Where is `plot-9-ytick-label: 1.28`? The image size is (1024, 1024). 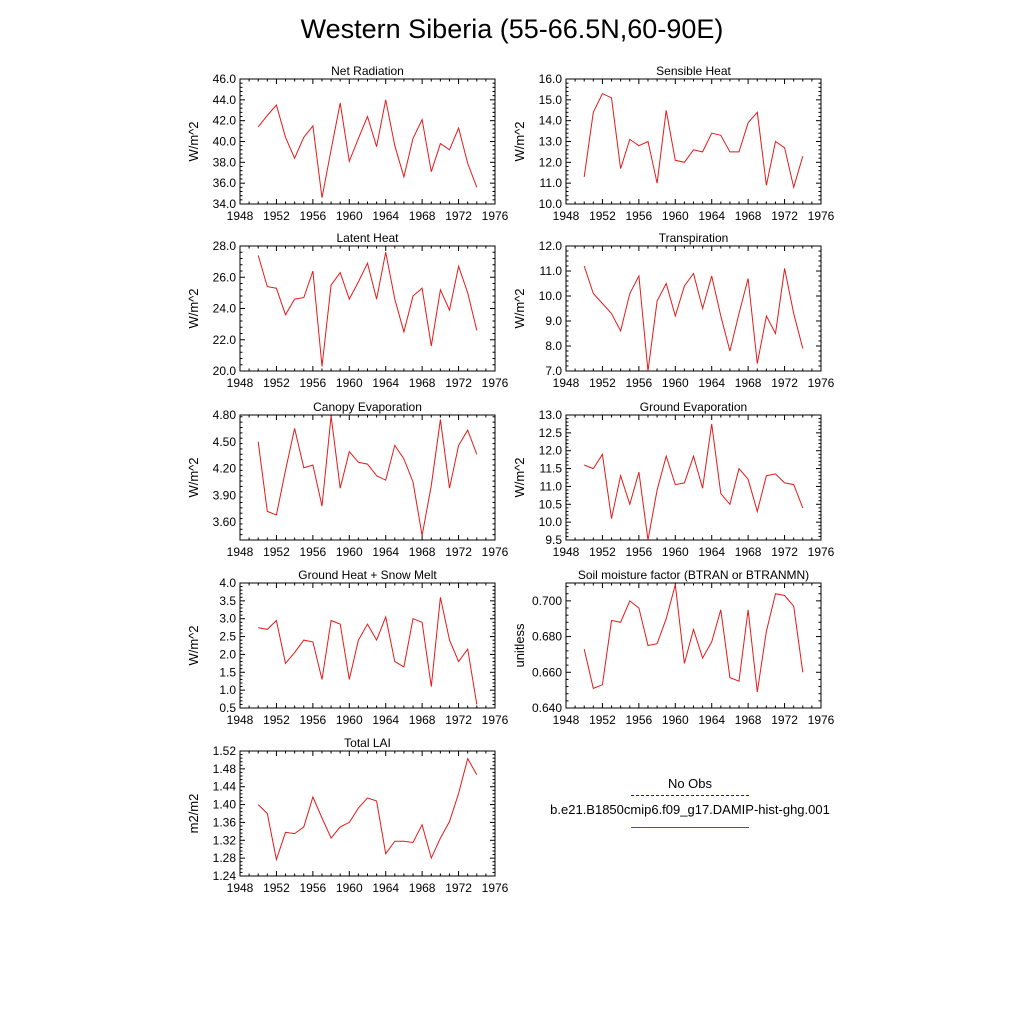 plot-9-ytick-label: 1.28 is located at coordinates (225, 858).